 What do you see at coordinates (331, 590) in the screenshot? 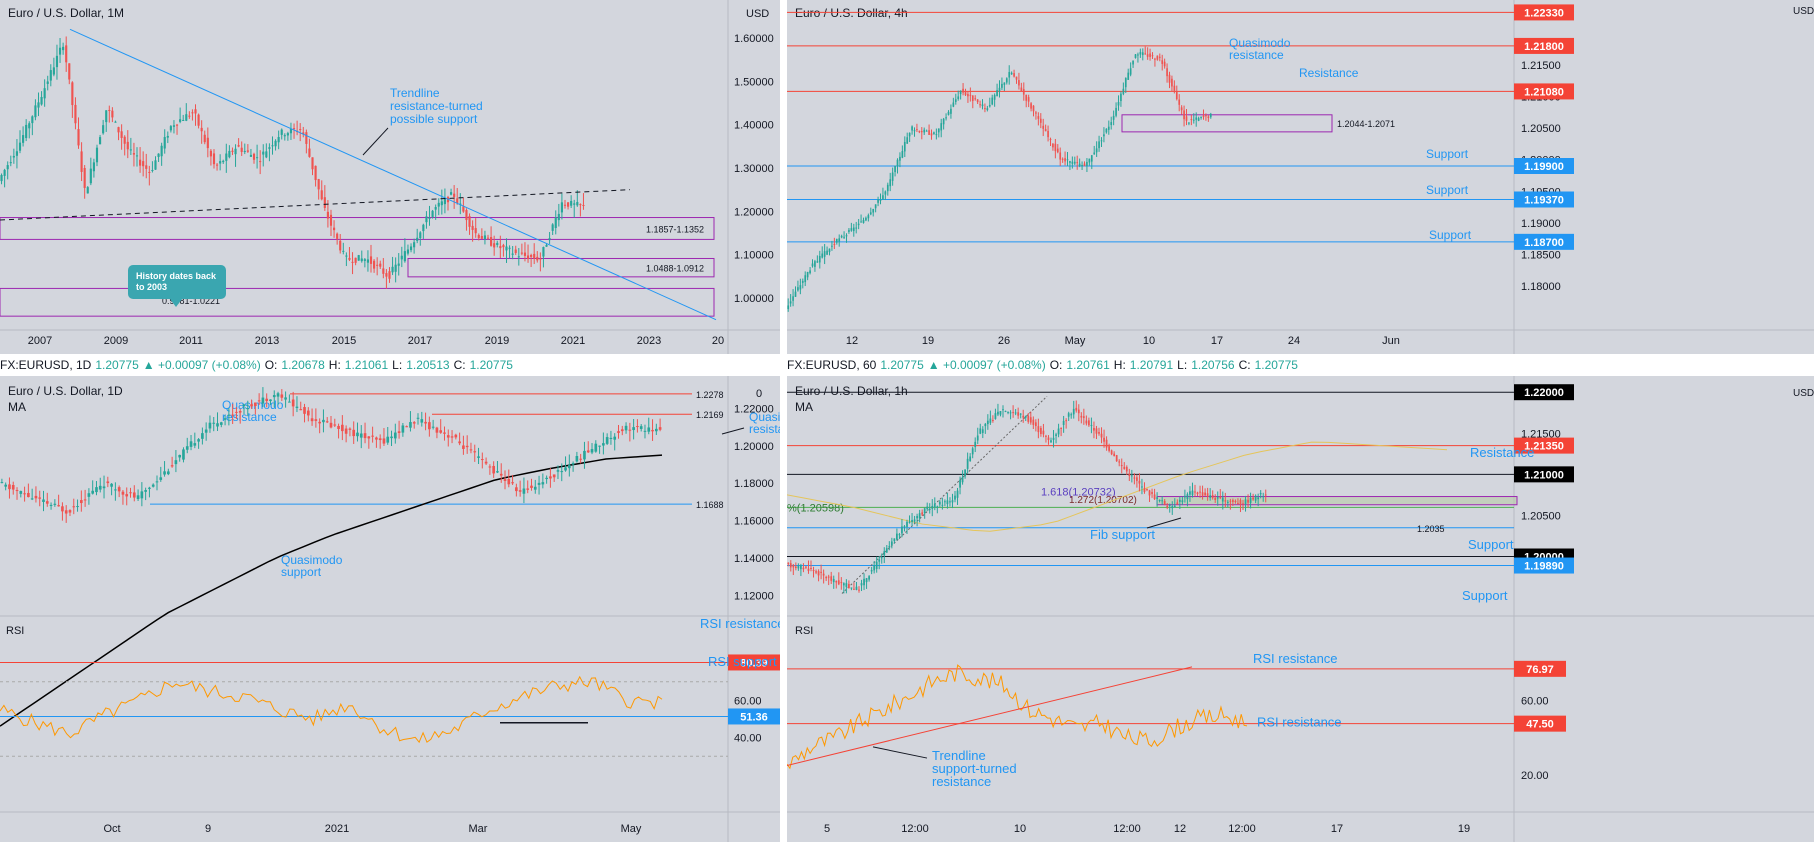
I see `daily-ma-line` at bounding box center [331, 590].